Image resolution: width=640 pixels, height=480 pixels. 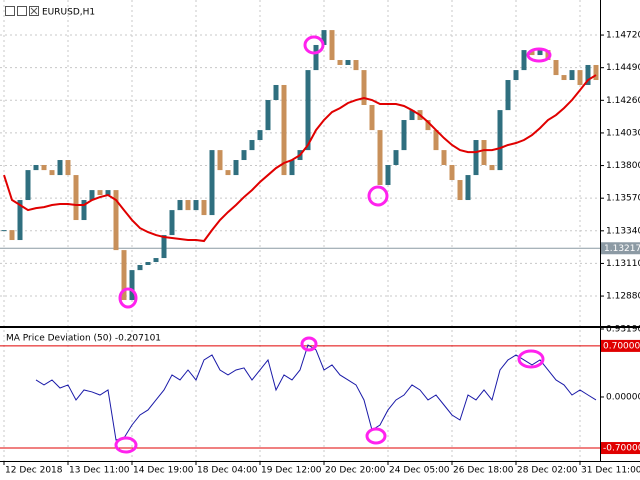 I want to click on current-price-label: 1.13217, so click(x=622, y=249).